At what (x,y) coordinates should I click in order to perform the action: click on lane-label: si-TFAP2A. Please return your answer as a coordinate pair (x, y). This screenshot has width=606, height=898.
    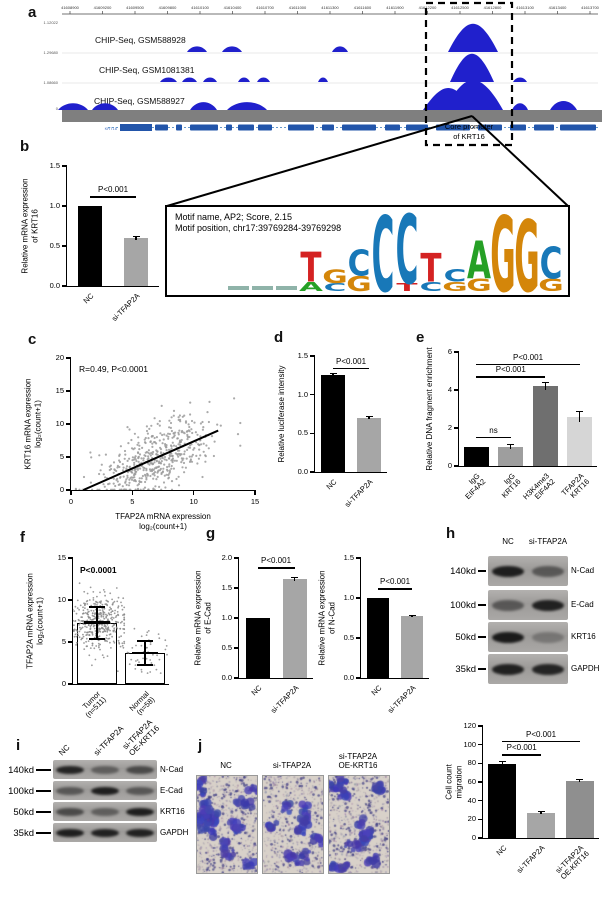
    Looking at the image, I should click on (548, 541).